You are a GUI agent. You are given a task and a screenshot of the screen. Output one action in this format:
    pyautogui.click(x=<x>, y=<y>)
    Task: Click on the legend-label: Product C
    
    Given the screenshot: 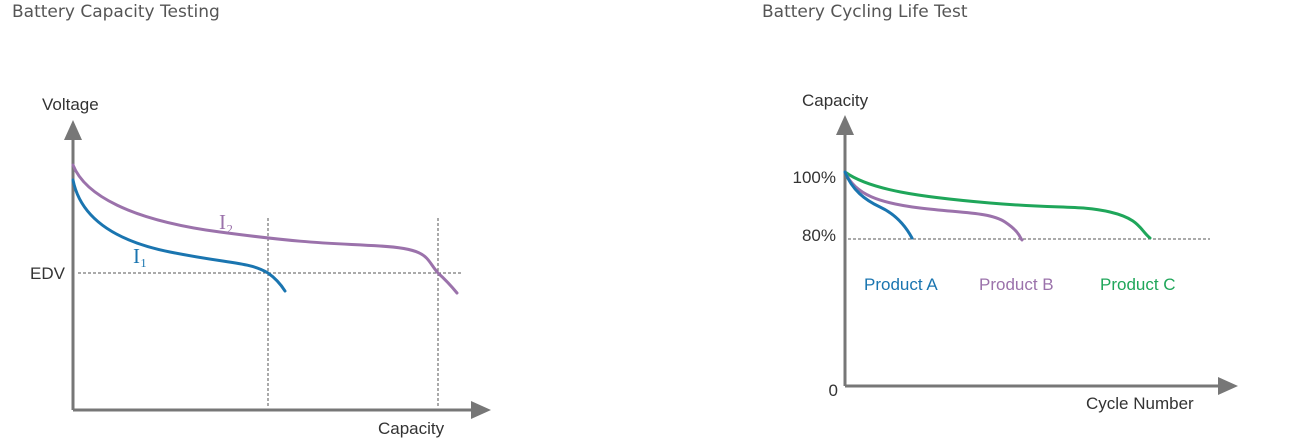 What is the action you would take?
    pyautogui.click(x=1138, y=284)
    